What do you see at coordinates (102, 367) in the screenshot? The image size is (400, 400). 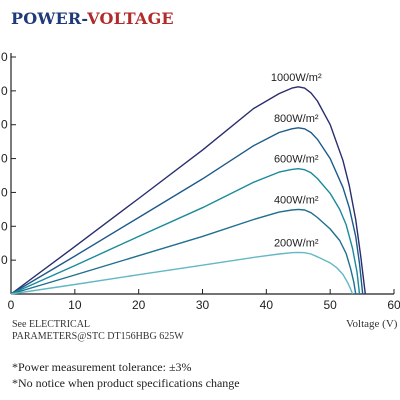 I see `footnote-tolerance: *Power measurement tolerance: ±3%` at bounding box center [102, 367].